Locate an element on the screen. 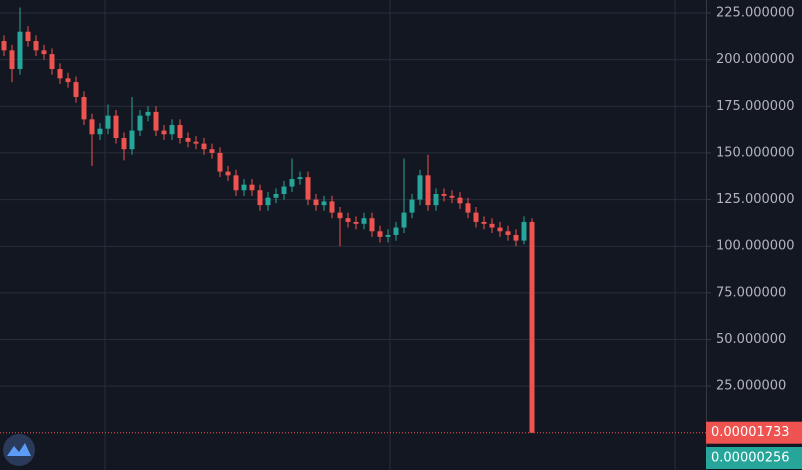 This screenshot has width=802, height=470. y-tick-label: 25.000000 is located at coordinates (751, 386).